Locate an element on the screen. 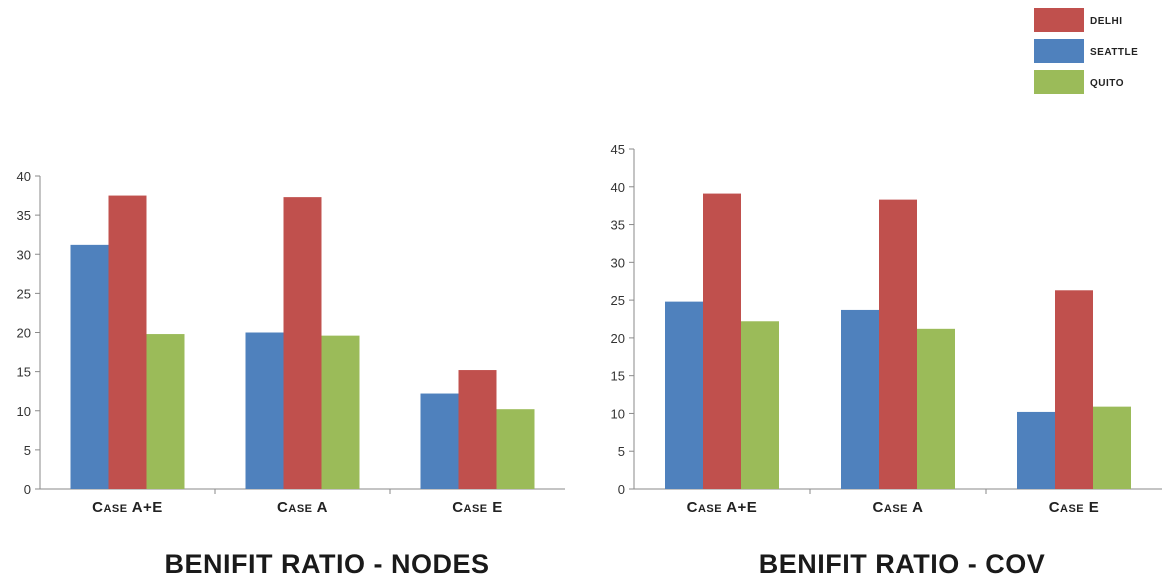 The image size is (1164, 582). chart2-category-label: Case A is located at coordinates (898, 507).